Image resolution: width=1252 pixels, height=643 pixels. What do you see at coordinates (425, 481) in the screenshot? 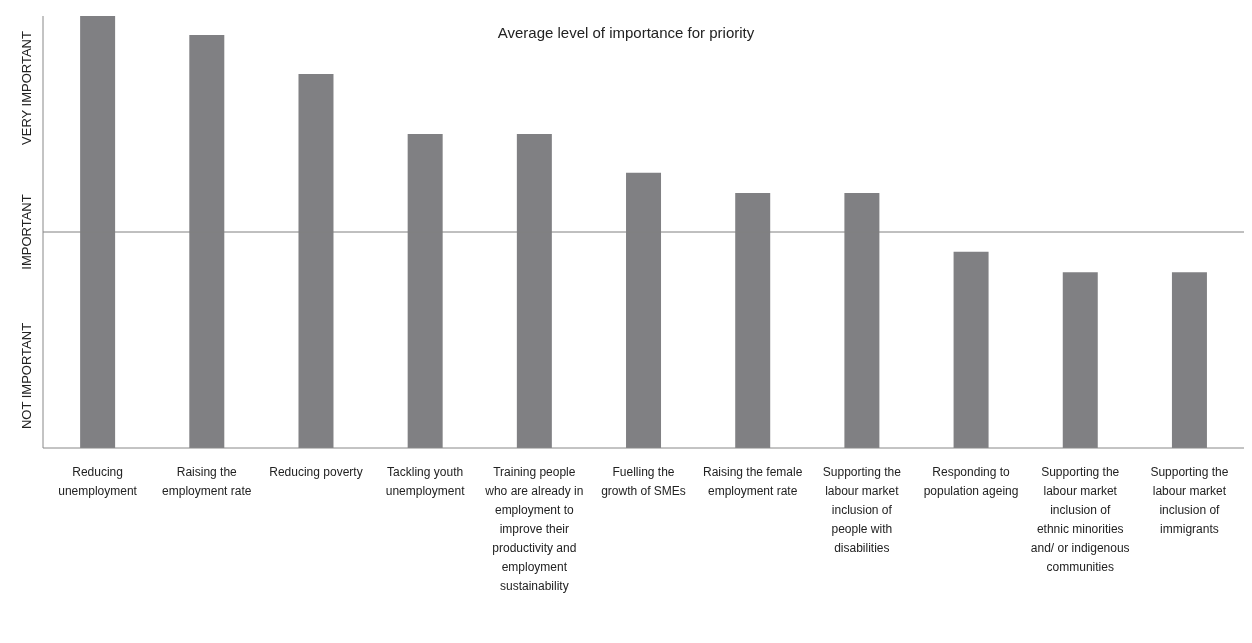
I see `x-tick-label: Tackling youth unemployment` at bounding box center [425, 481].